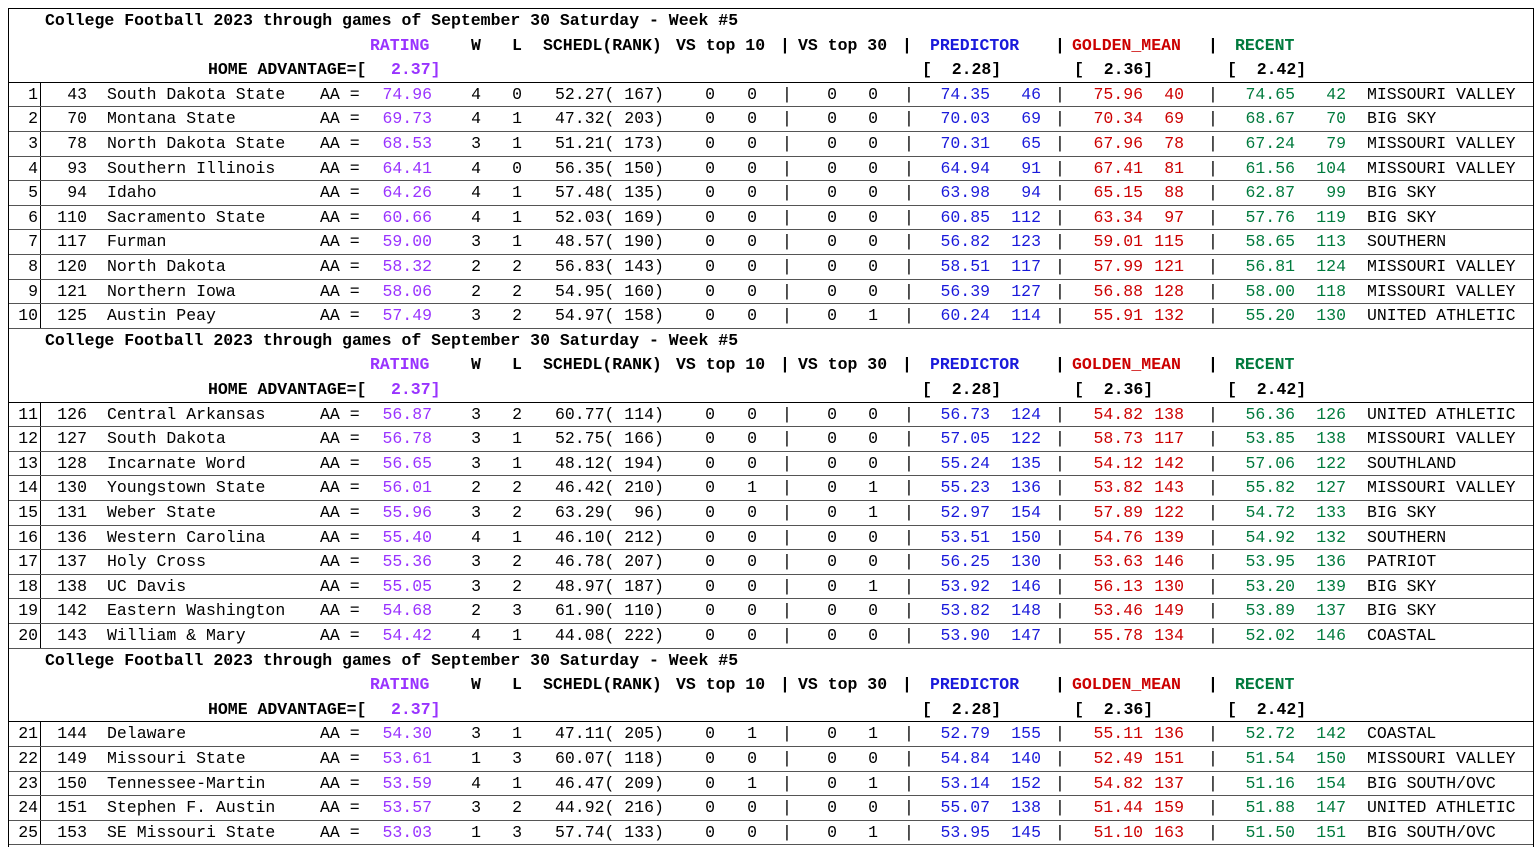 This screenshot has height=847, width=1536. Describe the element at coordinates (25, 168) in the screenshot. I see `row-number-cell: 4` at that location.